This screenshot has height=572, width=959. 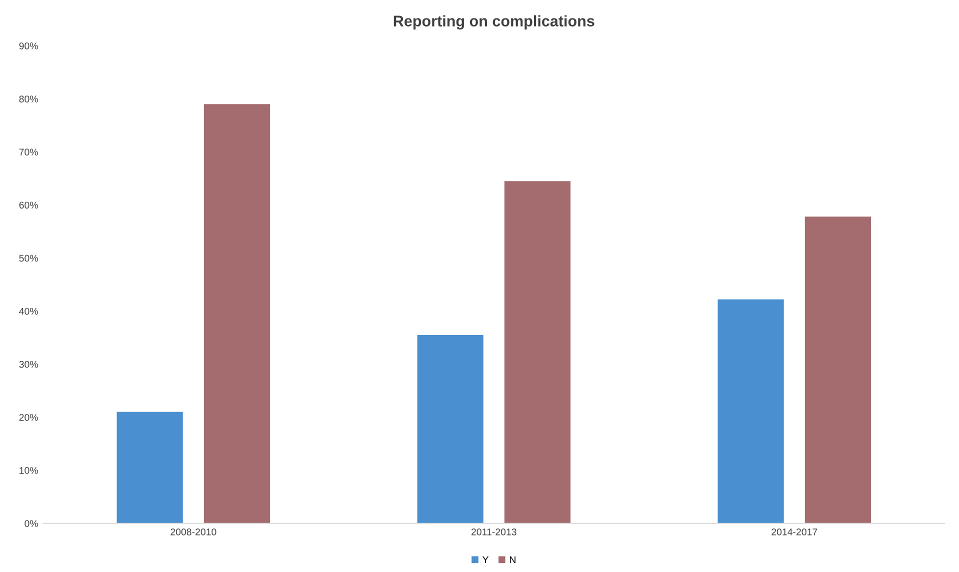 What do you see at coordinates (493, 532) in the screenshot?
I see `x-tick-label: 2011-2013` at bounding box center [493, 532].